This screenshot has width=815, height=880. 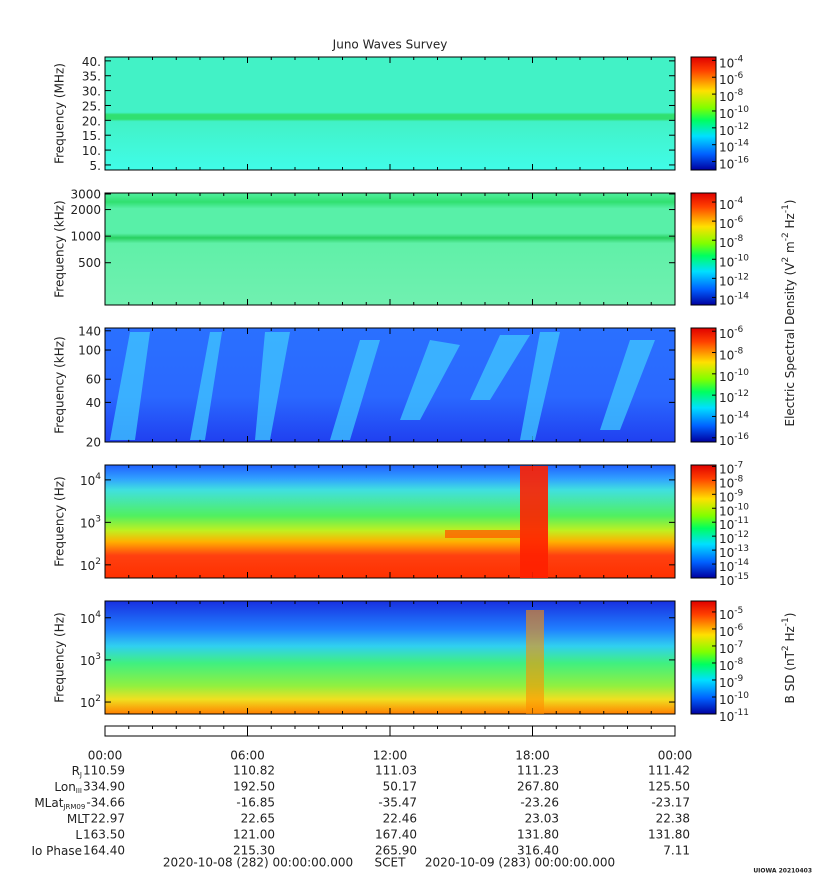 I want to click on colorbar-tick-label: 10⁻¹³, so click(x=734, y=552).